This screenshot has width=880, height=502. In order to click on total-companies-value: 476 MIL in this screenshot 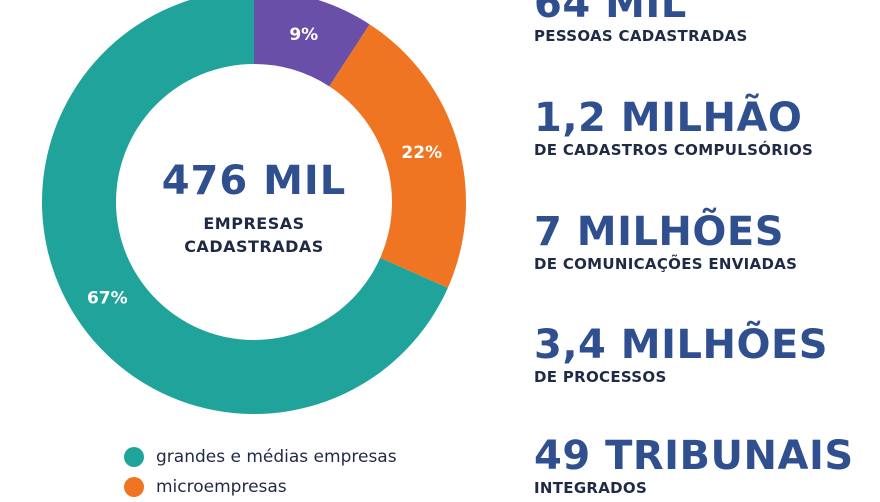, I will do `click(254, 181)`.